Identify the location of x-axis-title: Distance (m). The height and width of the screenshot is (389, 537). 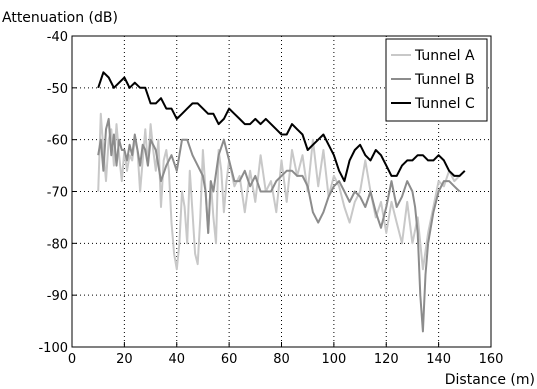
(490, 380).